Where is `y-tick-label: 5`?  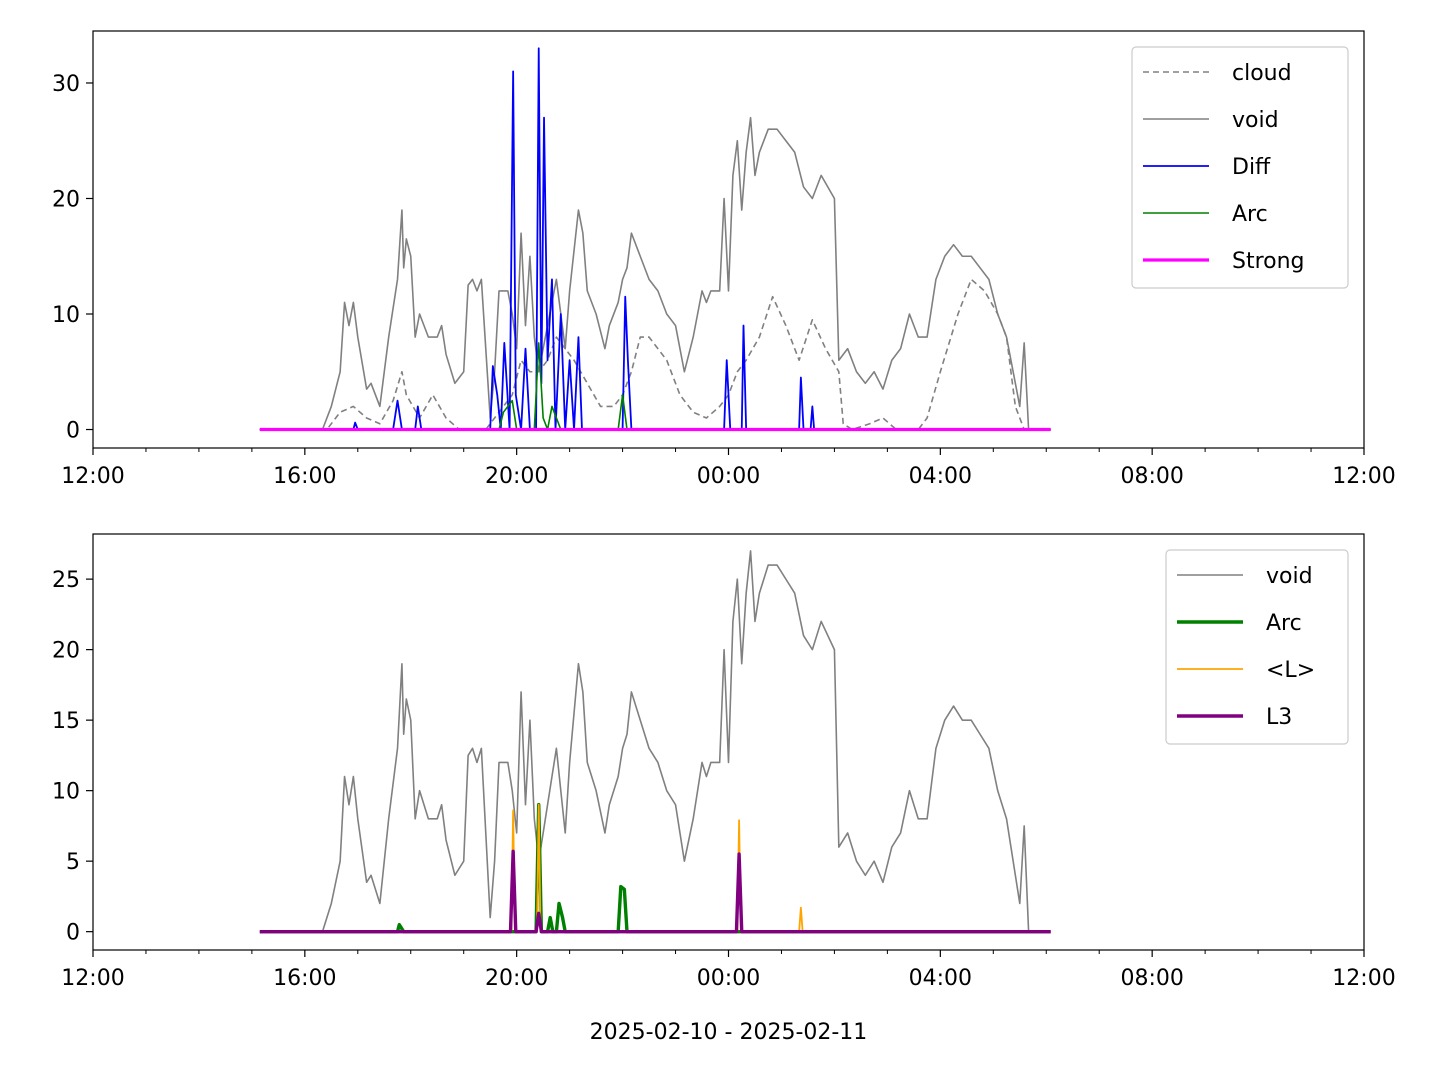 y-tick-label: 5 is located at coordinates (73, 862).